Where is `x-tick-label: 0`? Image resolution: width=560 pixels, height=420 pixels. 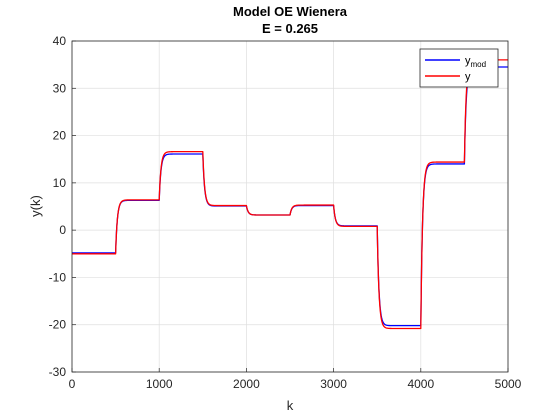
x-tick-label: 0 is located at coordinates (72, 384).